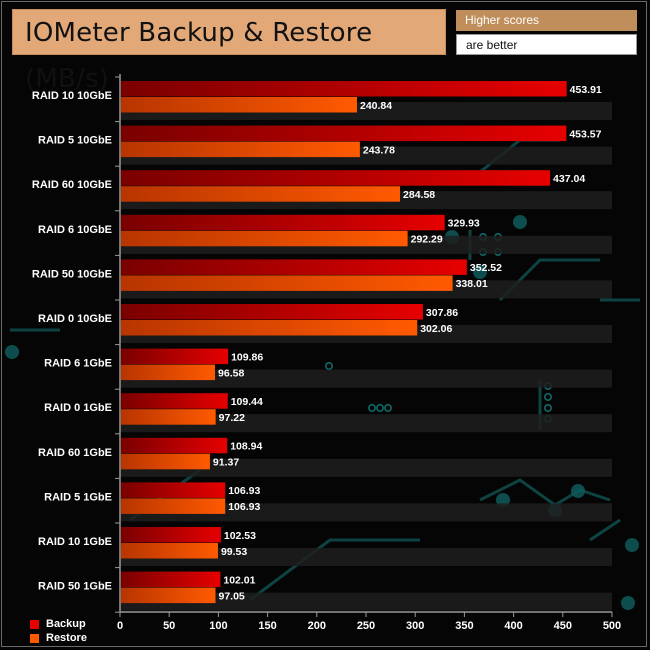 The width and height of the screenshot is (650, 650). What do you see at coordinates (75, 230) in the screenshot?
I see `category-label-raid-6-10gbe: RAID 6 10GbE` at bounding box center [75, 230].